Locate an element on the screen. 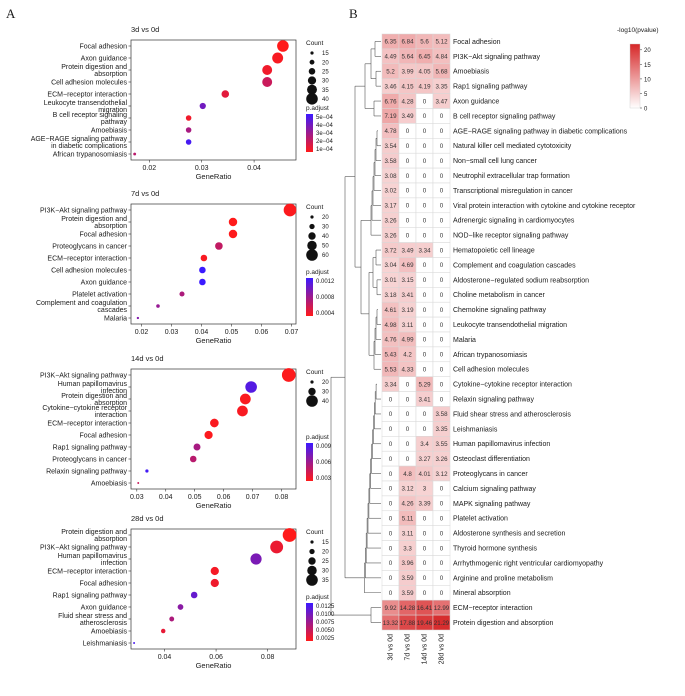  dotplot-title: 3d vs 0d is located at coordinates (145, 29).